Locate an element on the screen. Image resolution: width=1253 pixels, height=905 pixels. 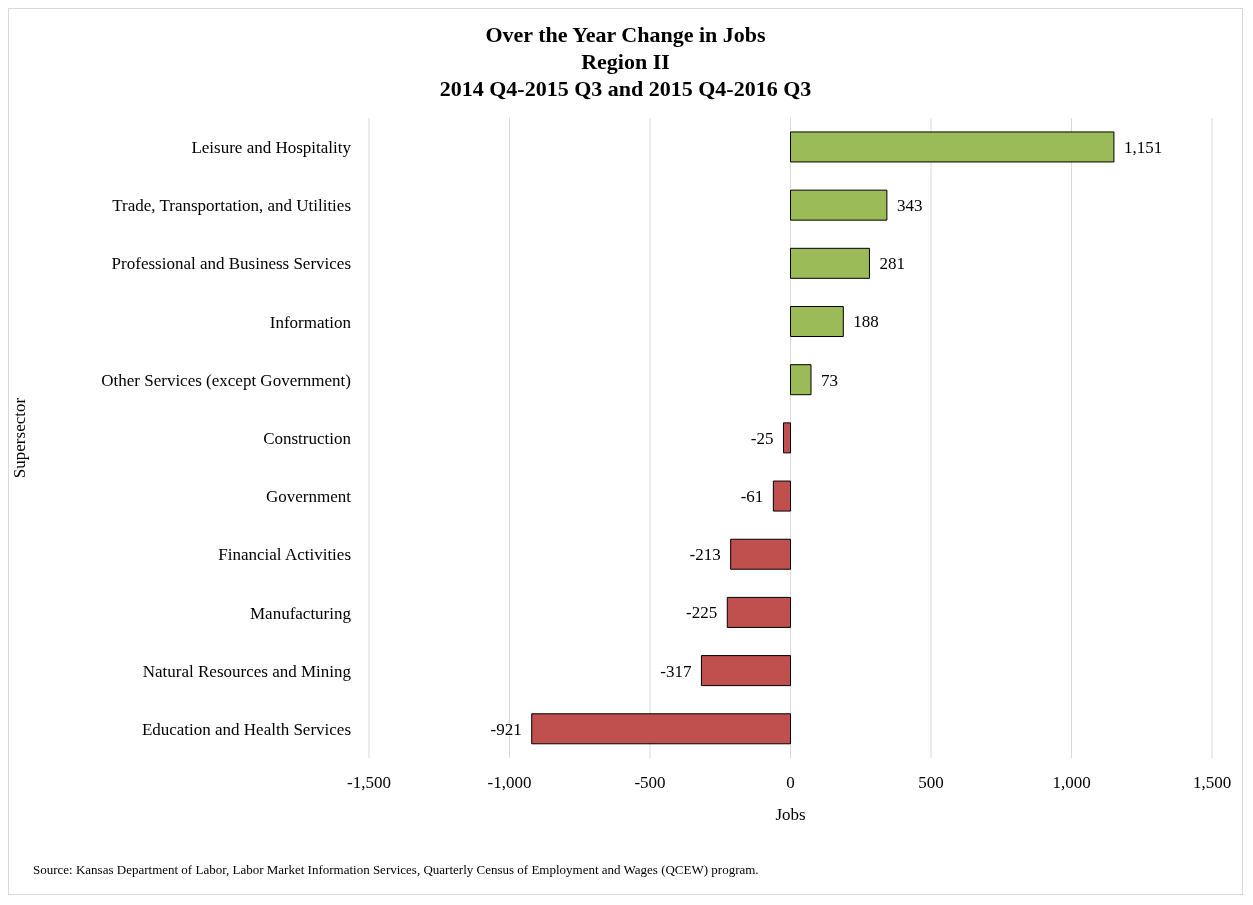
x-tick-label: -1,000 is located at coordinates (509, 783).